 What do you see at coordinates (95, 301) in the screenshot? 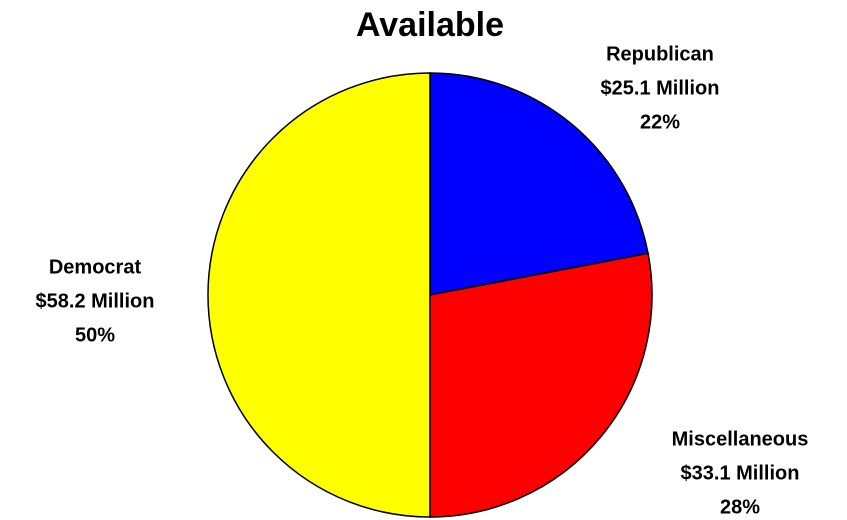
I see `slice-amount: $58.2 Million` at bounding box center [95, 301].